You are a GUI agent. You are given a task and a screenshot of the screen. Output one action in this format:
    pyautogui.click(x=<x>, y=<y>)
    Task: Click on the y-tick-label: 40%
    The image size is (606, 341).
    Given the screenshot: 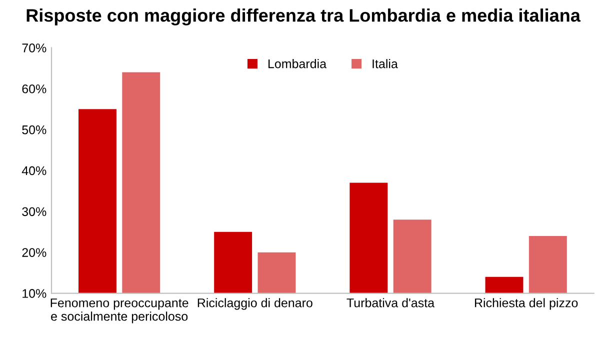 What is the action you would take?
    pyautogui.click(x=34, y=171)
    